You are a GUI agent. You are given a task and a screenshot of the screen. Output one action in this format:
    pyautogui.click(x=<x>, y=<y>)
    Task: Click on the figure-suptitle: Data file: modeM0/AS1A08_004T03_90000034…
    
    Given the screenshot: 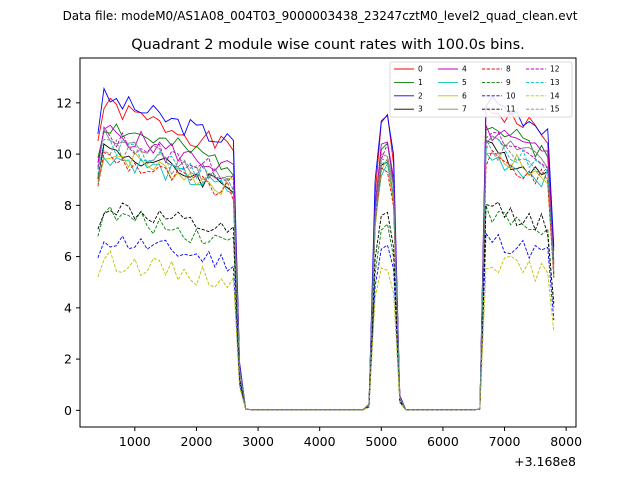 What is the action you would take?
    pyautogui.click(x=320, y=16)
    